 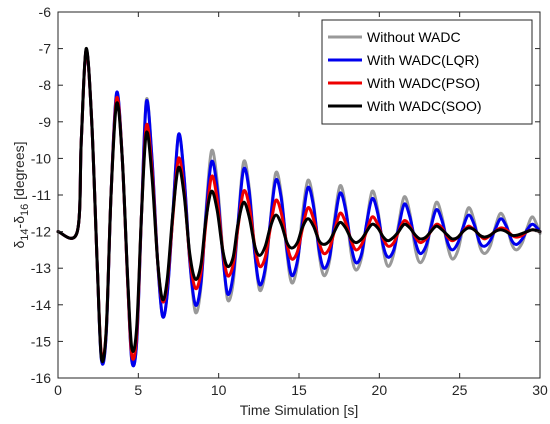 What do you see at coordinates (25, 234) in the screenshot?
I see `y-axis-label-subscript: 14` at bounding box center [25, 234].